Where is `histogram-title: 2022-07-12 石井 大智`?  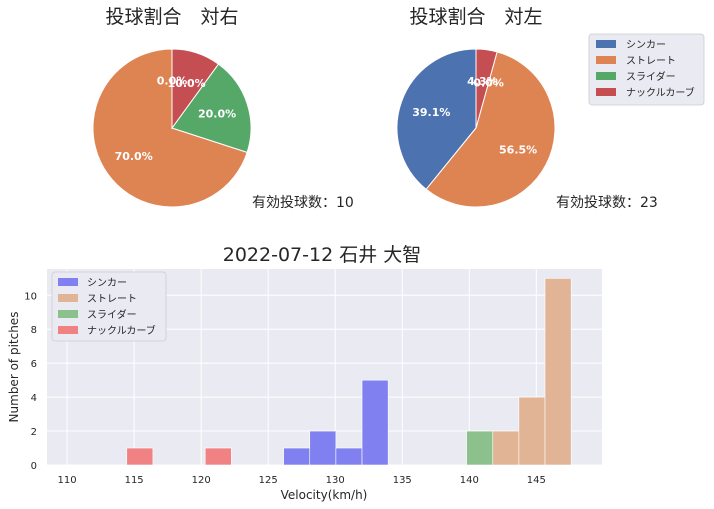 histogram-title: 2022-07-12 石井 大智 is located at coordinates (322, 255).